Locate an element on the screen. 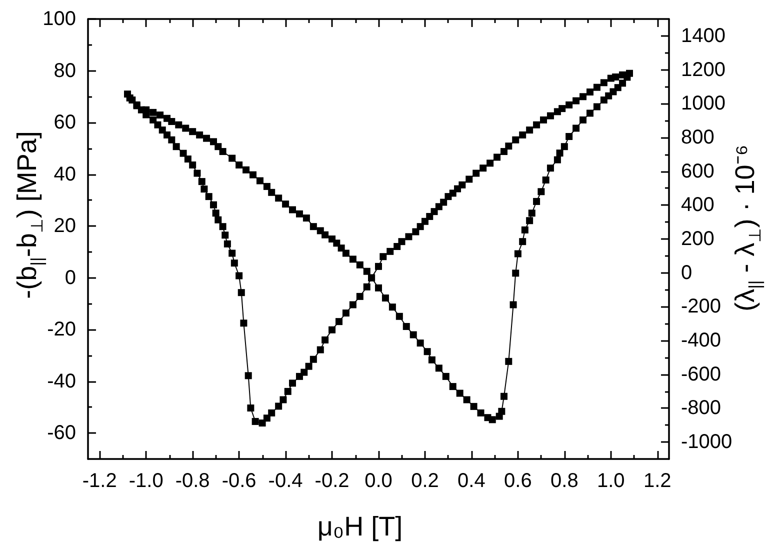 The width and height of the screenshot is (770, 550). y-tick-label: 60 is located at coordinates (65, 123).